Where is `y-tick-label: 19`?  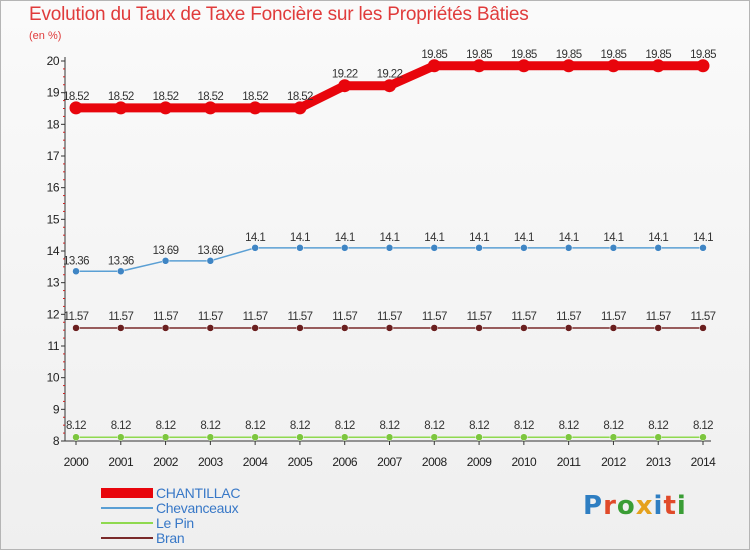
y-tick-label: 19 is located at coordinates (53, 93).